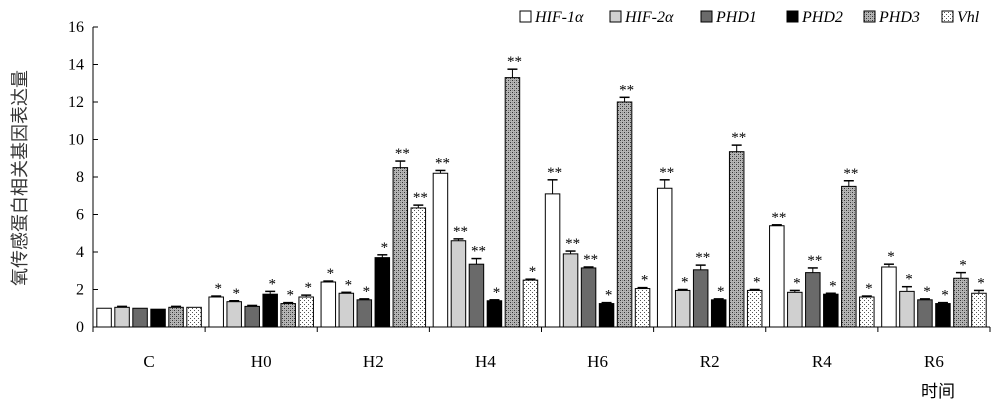 This screenshot has height=406, width=1000. Describe the element at coordinates (938, 391) in the screenshot. I see `x-axis-label: 时间` at that location.